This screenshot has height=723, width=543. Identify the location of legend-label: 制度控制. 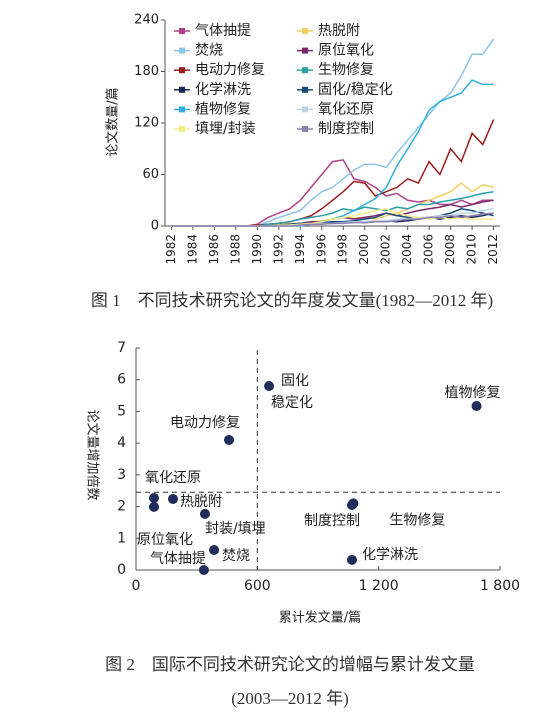
(346, 129).